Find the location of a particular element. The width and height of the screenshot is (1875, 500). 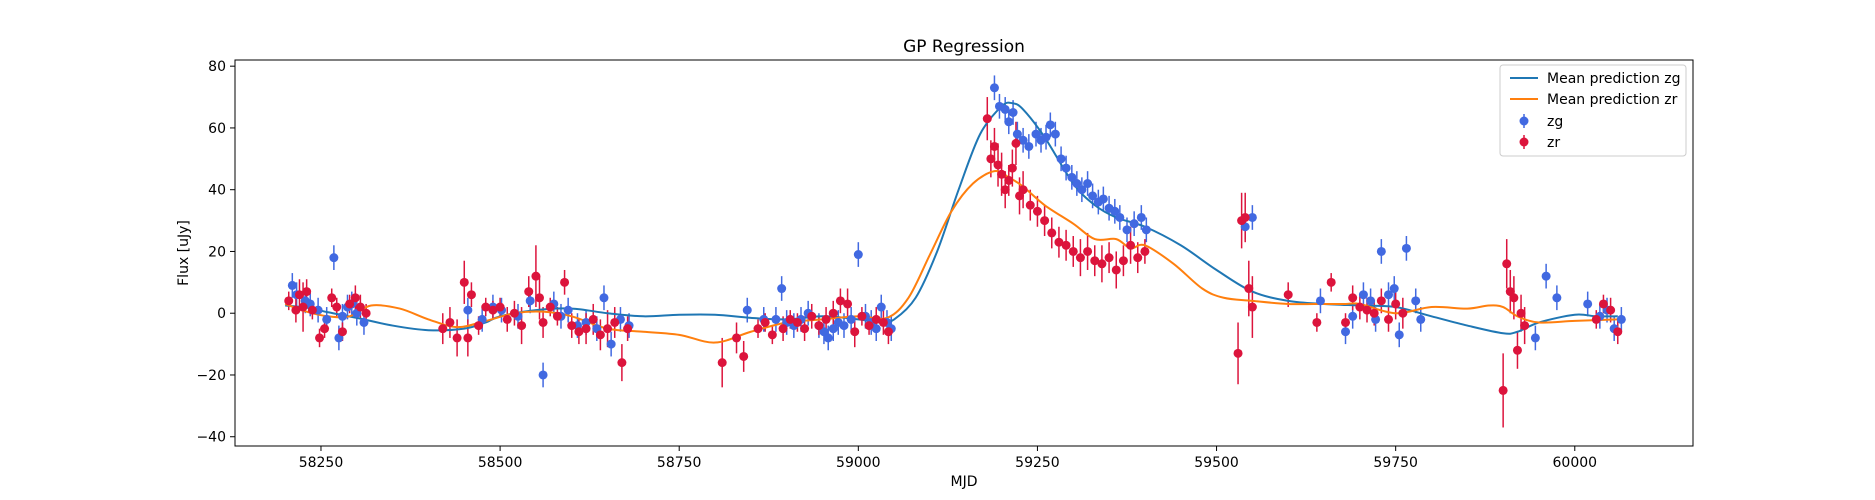

x-tick-label: 58250 is located at coordinates (321, 463).